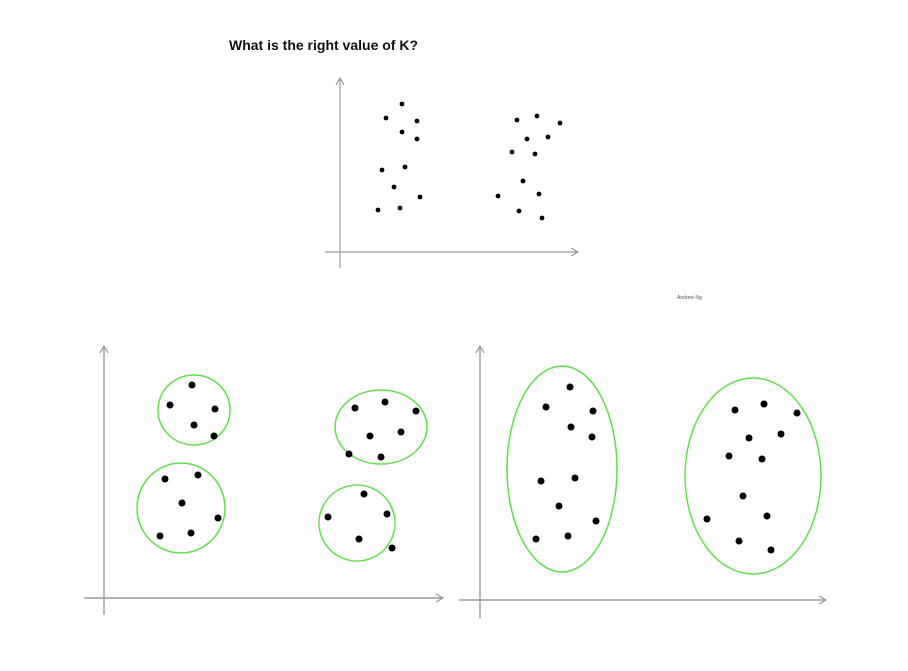 Image resolution: width=908 pixels, height=671 pixels. I want to click on left-cluster-outlines, so click(282, 468).